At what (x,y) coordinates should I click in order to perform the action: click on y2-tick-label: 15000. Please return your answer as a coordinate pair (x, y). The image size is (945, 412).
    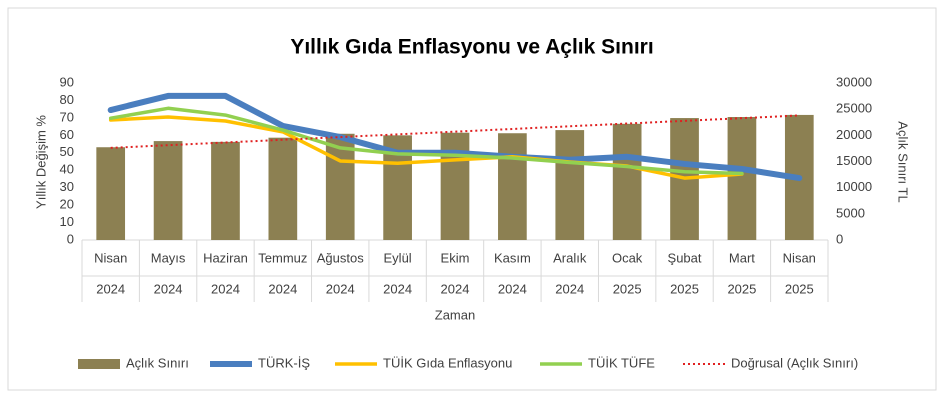
    Looking at the image, I should click on (854, 160).